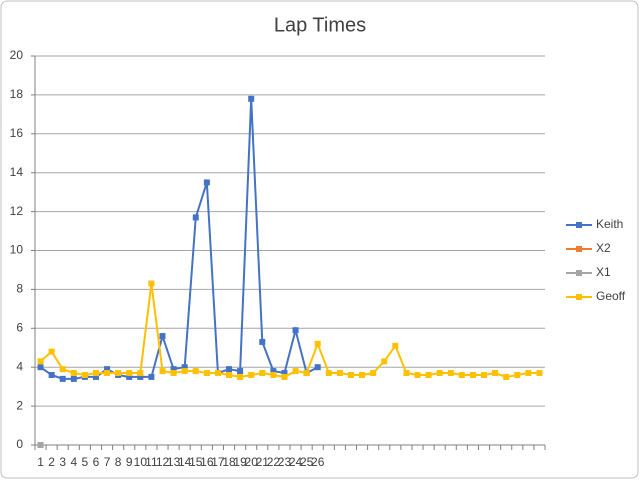 The image size is (640, 480). I want to click on y-tick-label: 12, so click(17, 211).